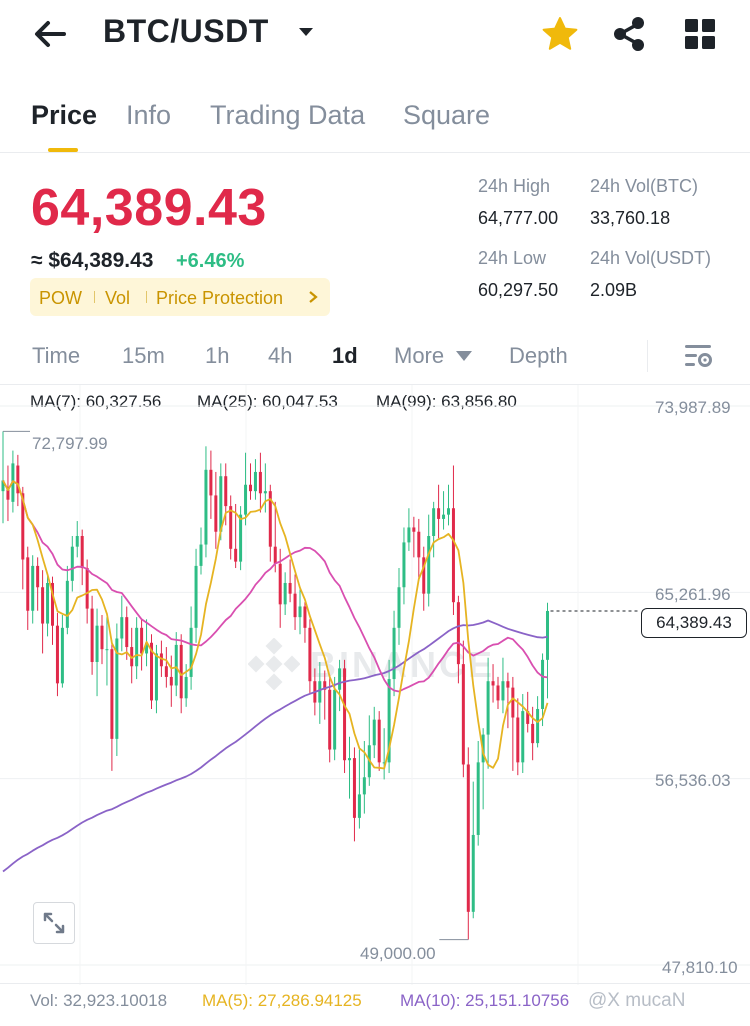 The image size is (750, 1026). Describe the element at coordinates (92, 260) in the screenshot. I see `fiat-price: ≈ $64,389.43` at that location.